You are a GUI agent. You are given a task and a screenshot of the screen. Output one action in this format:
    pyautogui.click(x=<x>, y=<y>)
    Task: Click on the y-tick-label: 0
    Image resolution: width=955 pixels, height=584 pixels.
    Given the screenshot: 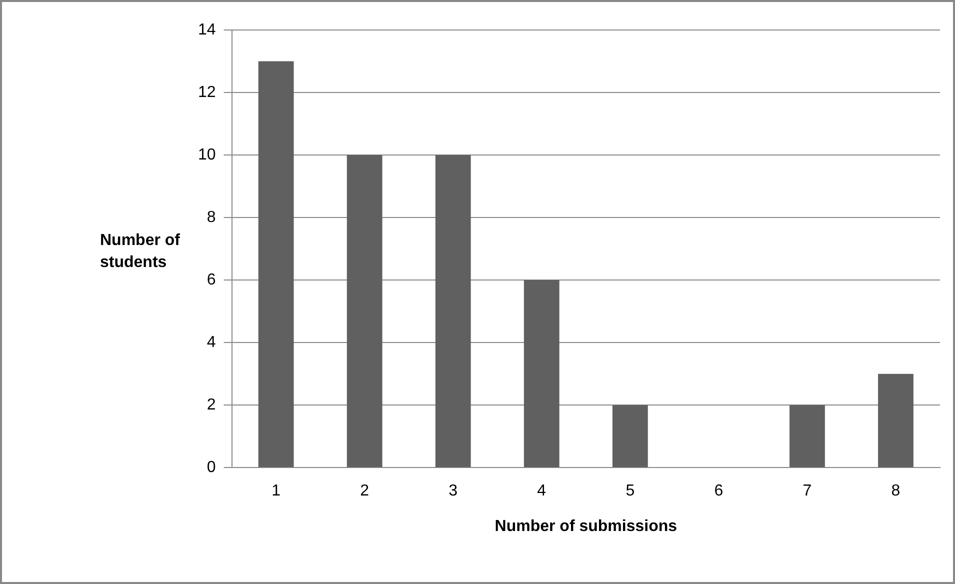 What is the action you would take?
    pyautogui.click(x=211, y=467)
    